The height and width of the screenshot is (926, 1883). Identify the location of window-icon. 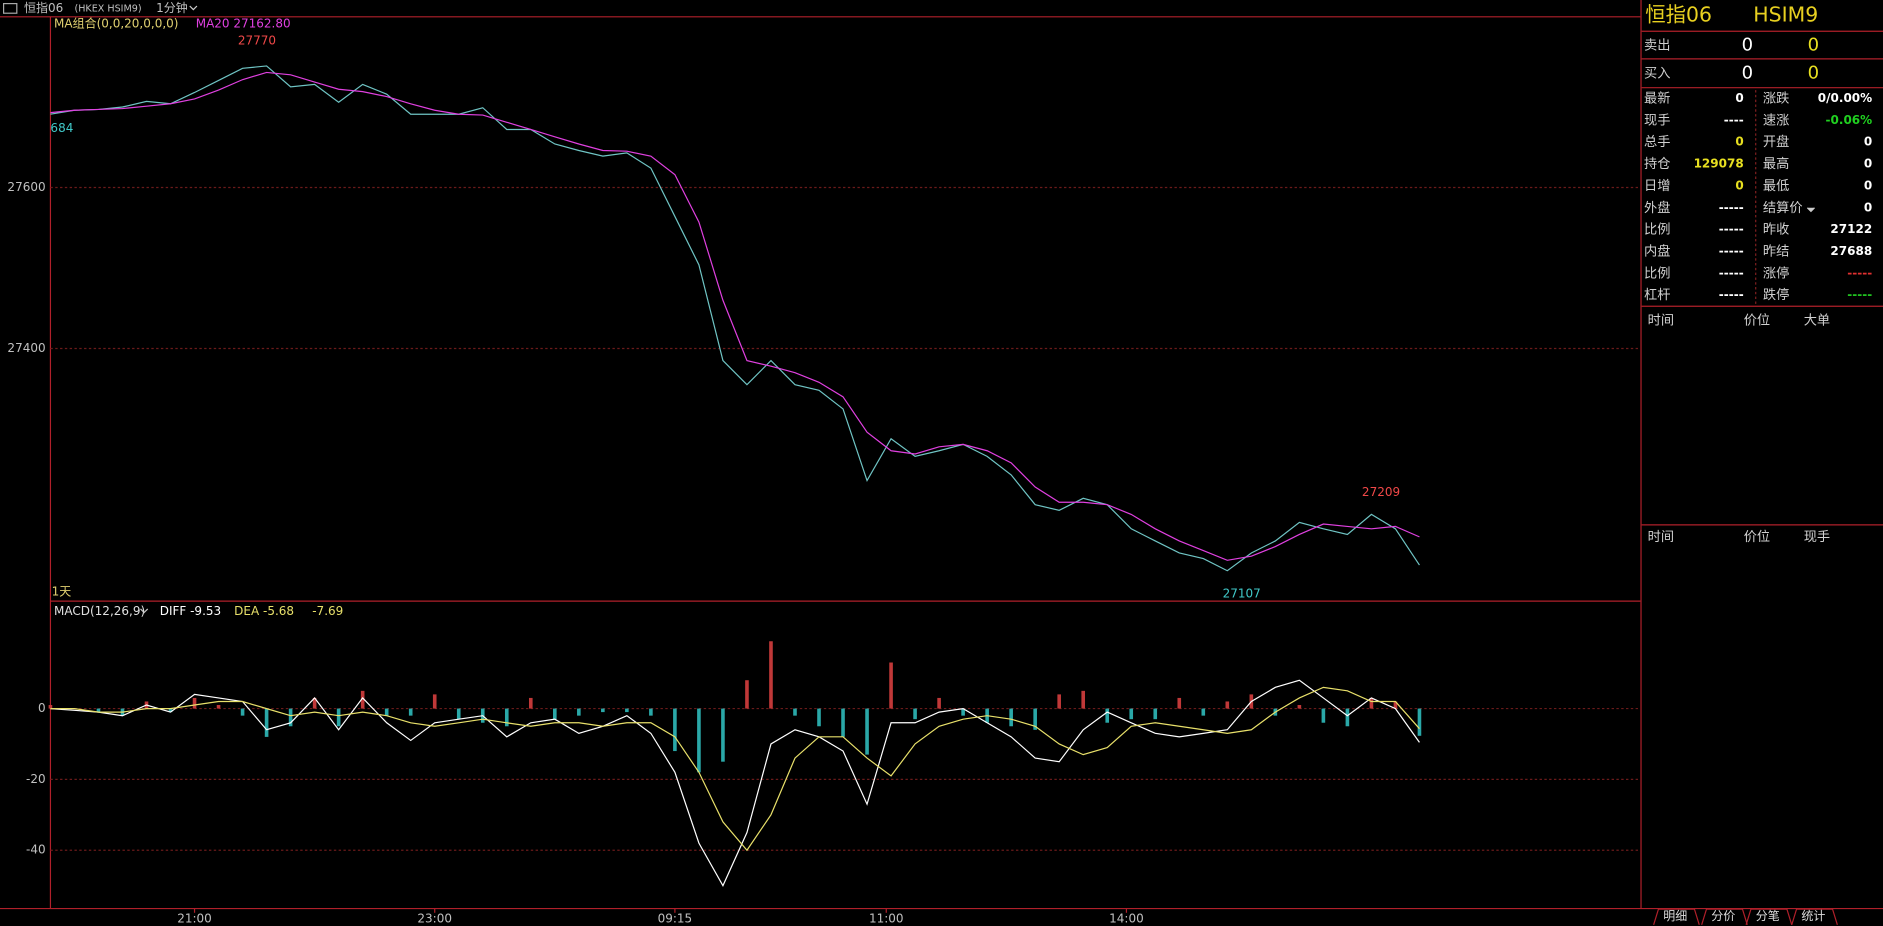
(10, 8).